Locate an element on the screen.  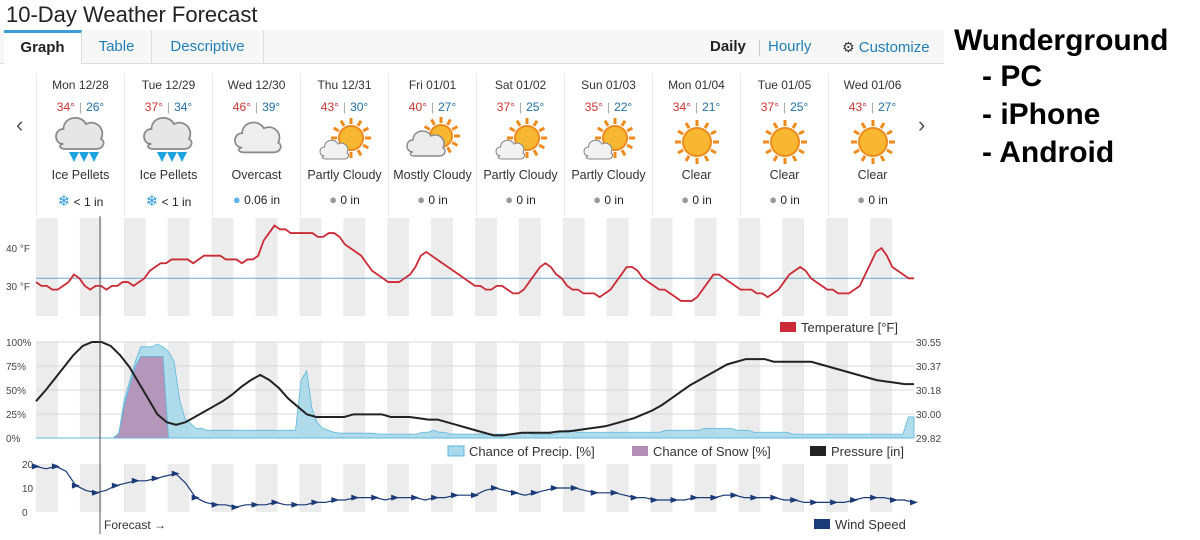
day-card: Wed 12/30 46° | 39° Overcast ● 0.06 in is located at coordinates (256, 145).